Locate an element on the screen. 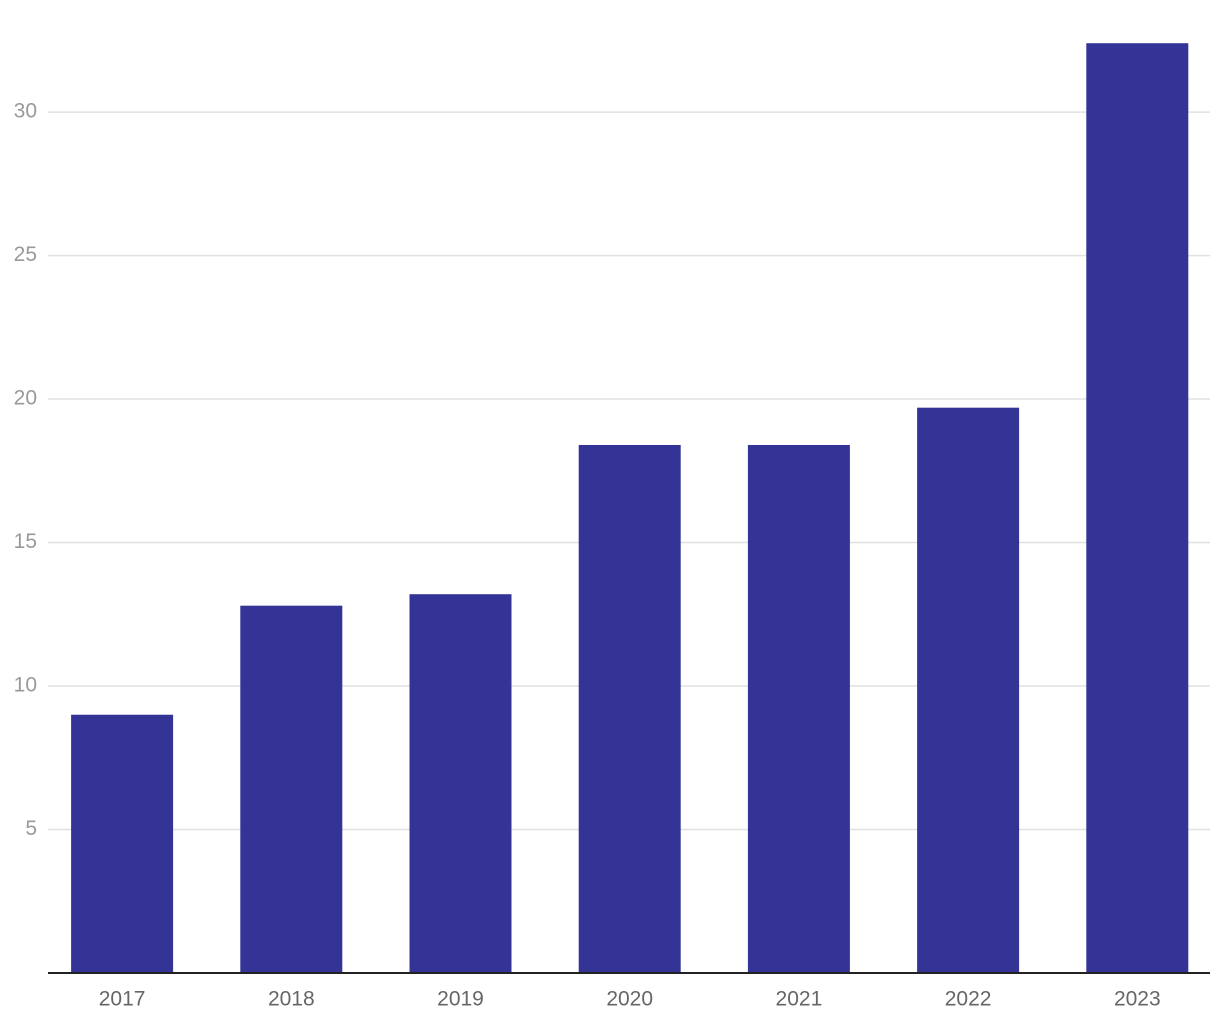 Image resolution: width=1220 pixels, height=1020 pixels. x-tick-label: 2018 is located at coordinates (291, 999).